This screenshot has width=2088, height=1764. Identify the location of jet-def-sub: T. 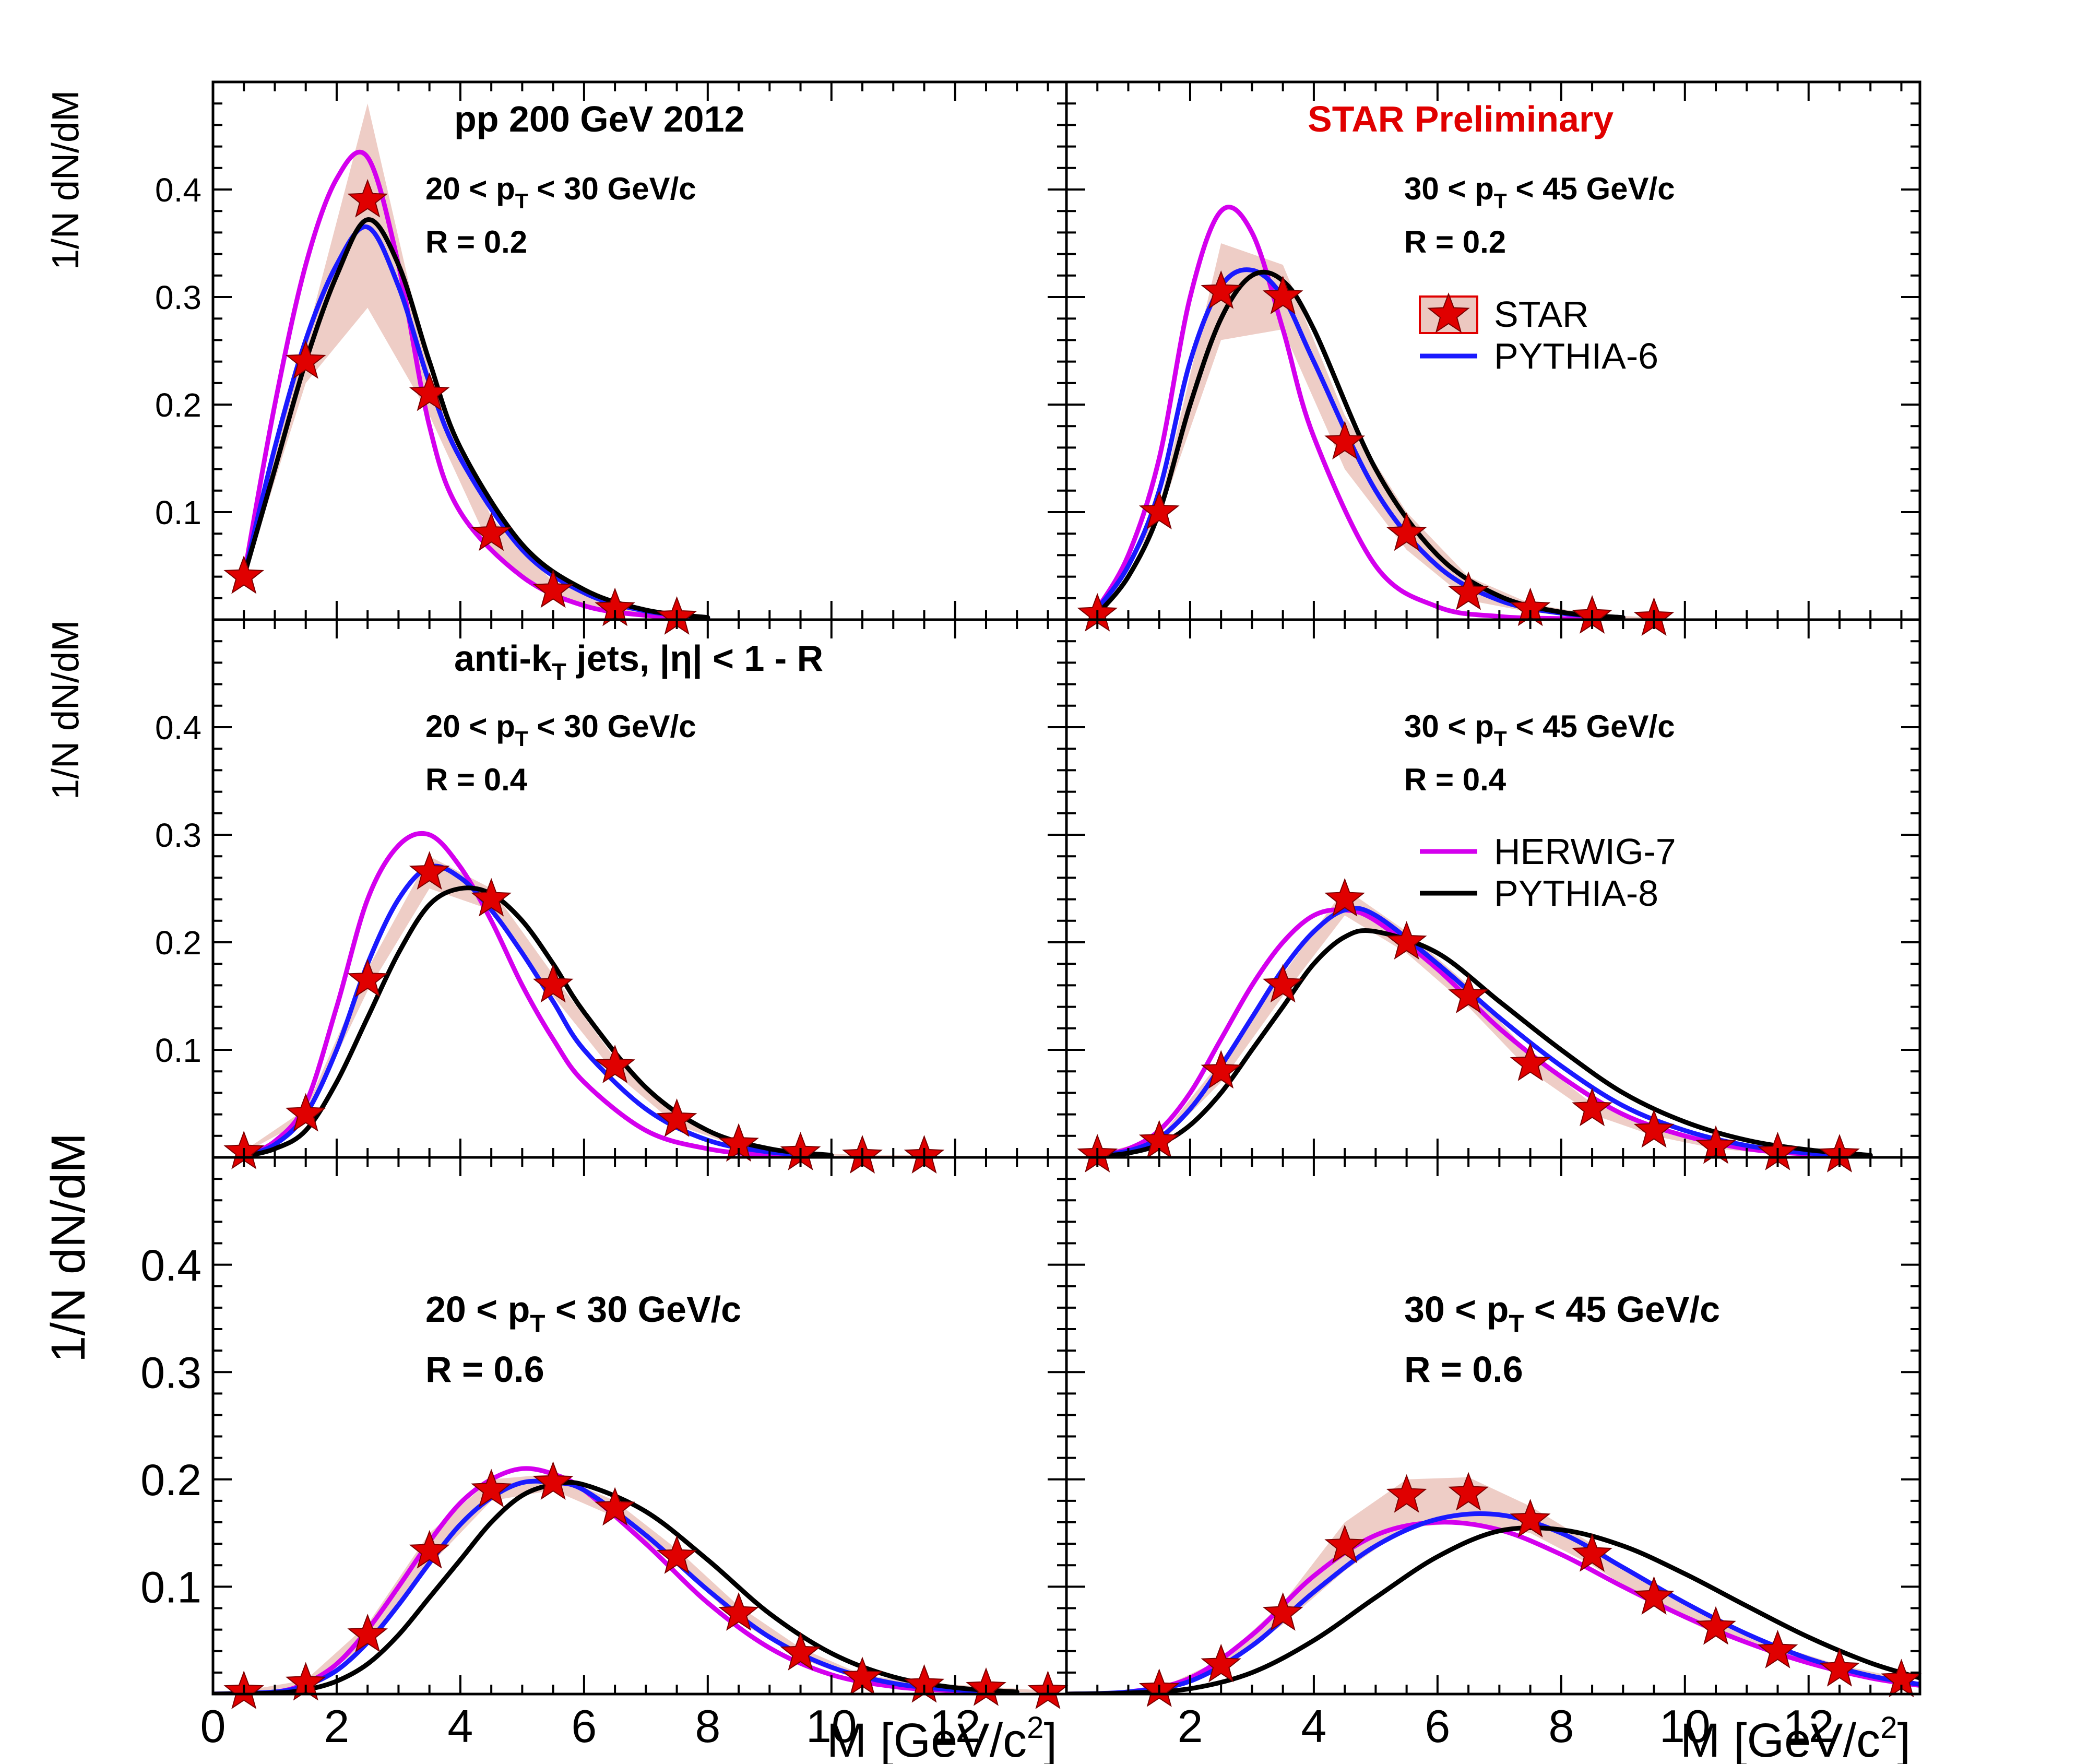
(559, 671).